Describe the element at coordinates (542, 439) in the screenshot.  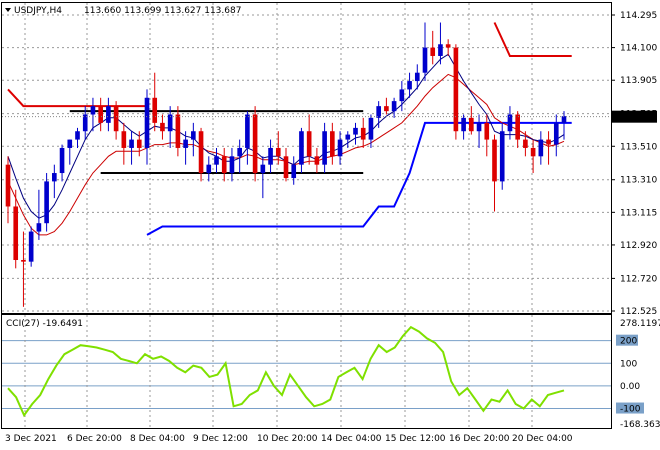
I see `time-label: 20 Dec 04:00` at that location.